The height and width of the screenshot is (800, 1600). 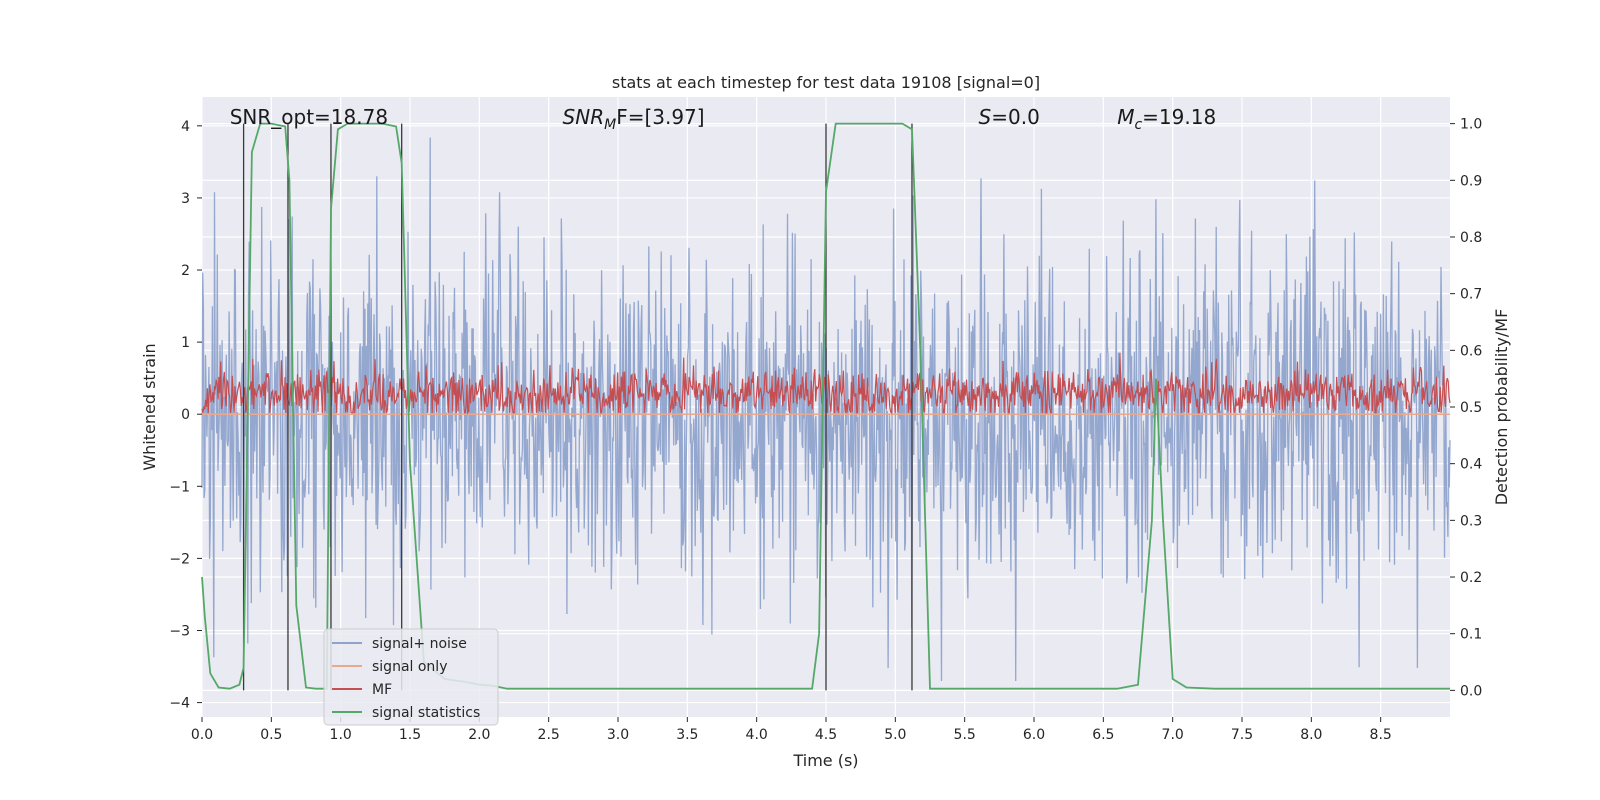 What do you see at coordinates (185, 127) in the screenshot?
I see `y-tick-label: 4` at bounding box center [185, 127].